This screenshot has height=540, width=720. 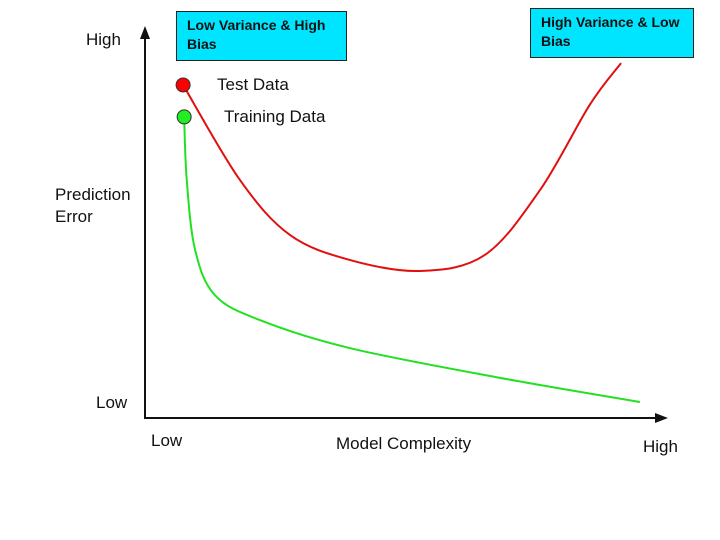 What do you see at coordinates (183, 85) in the screenshot?
I see `test-data-marker` at bounding box center [183, 85].